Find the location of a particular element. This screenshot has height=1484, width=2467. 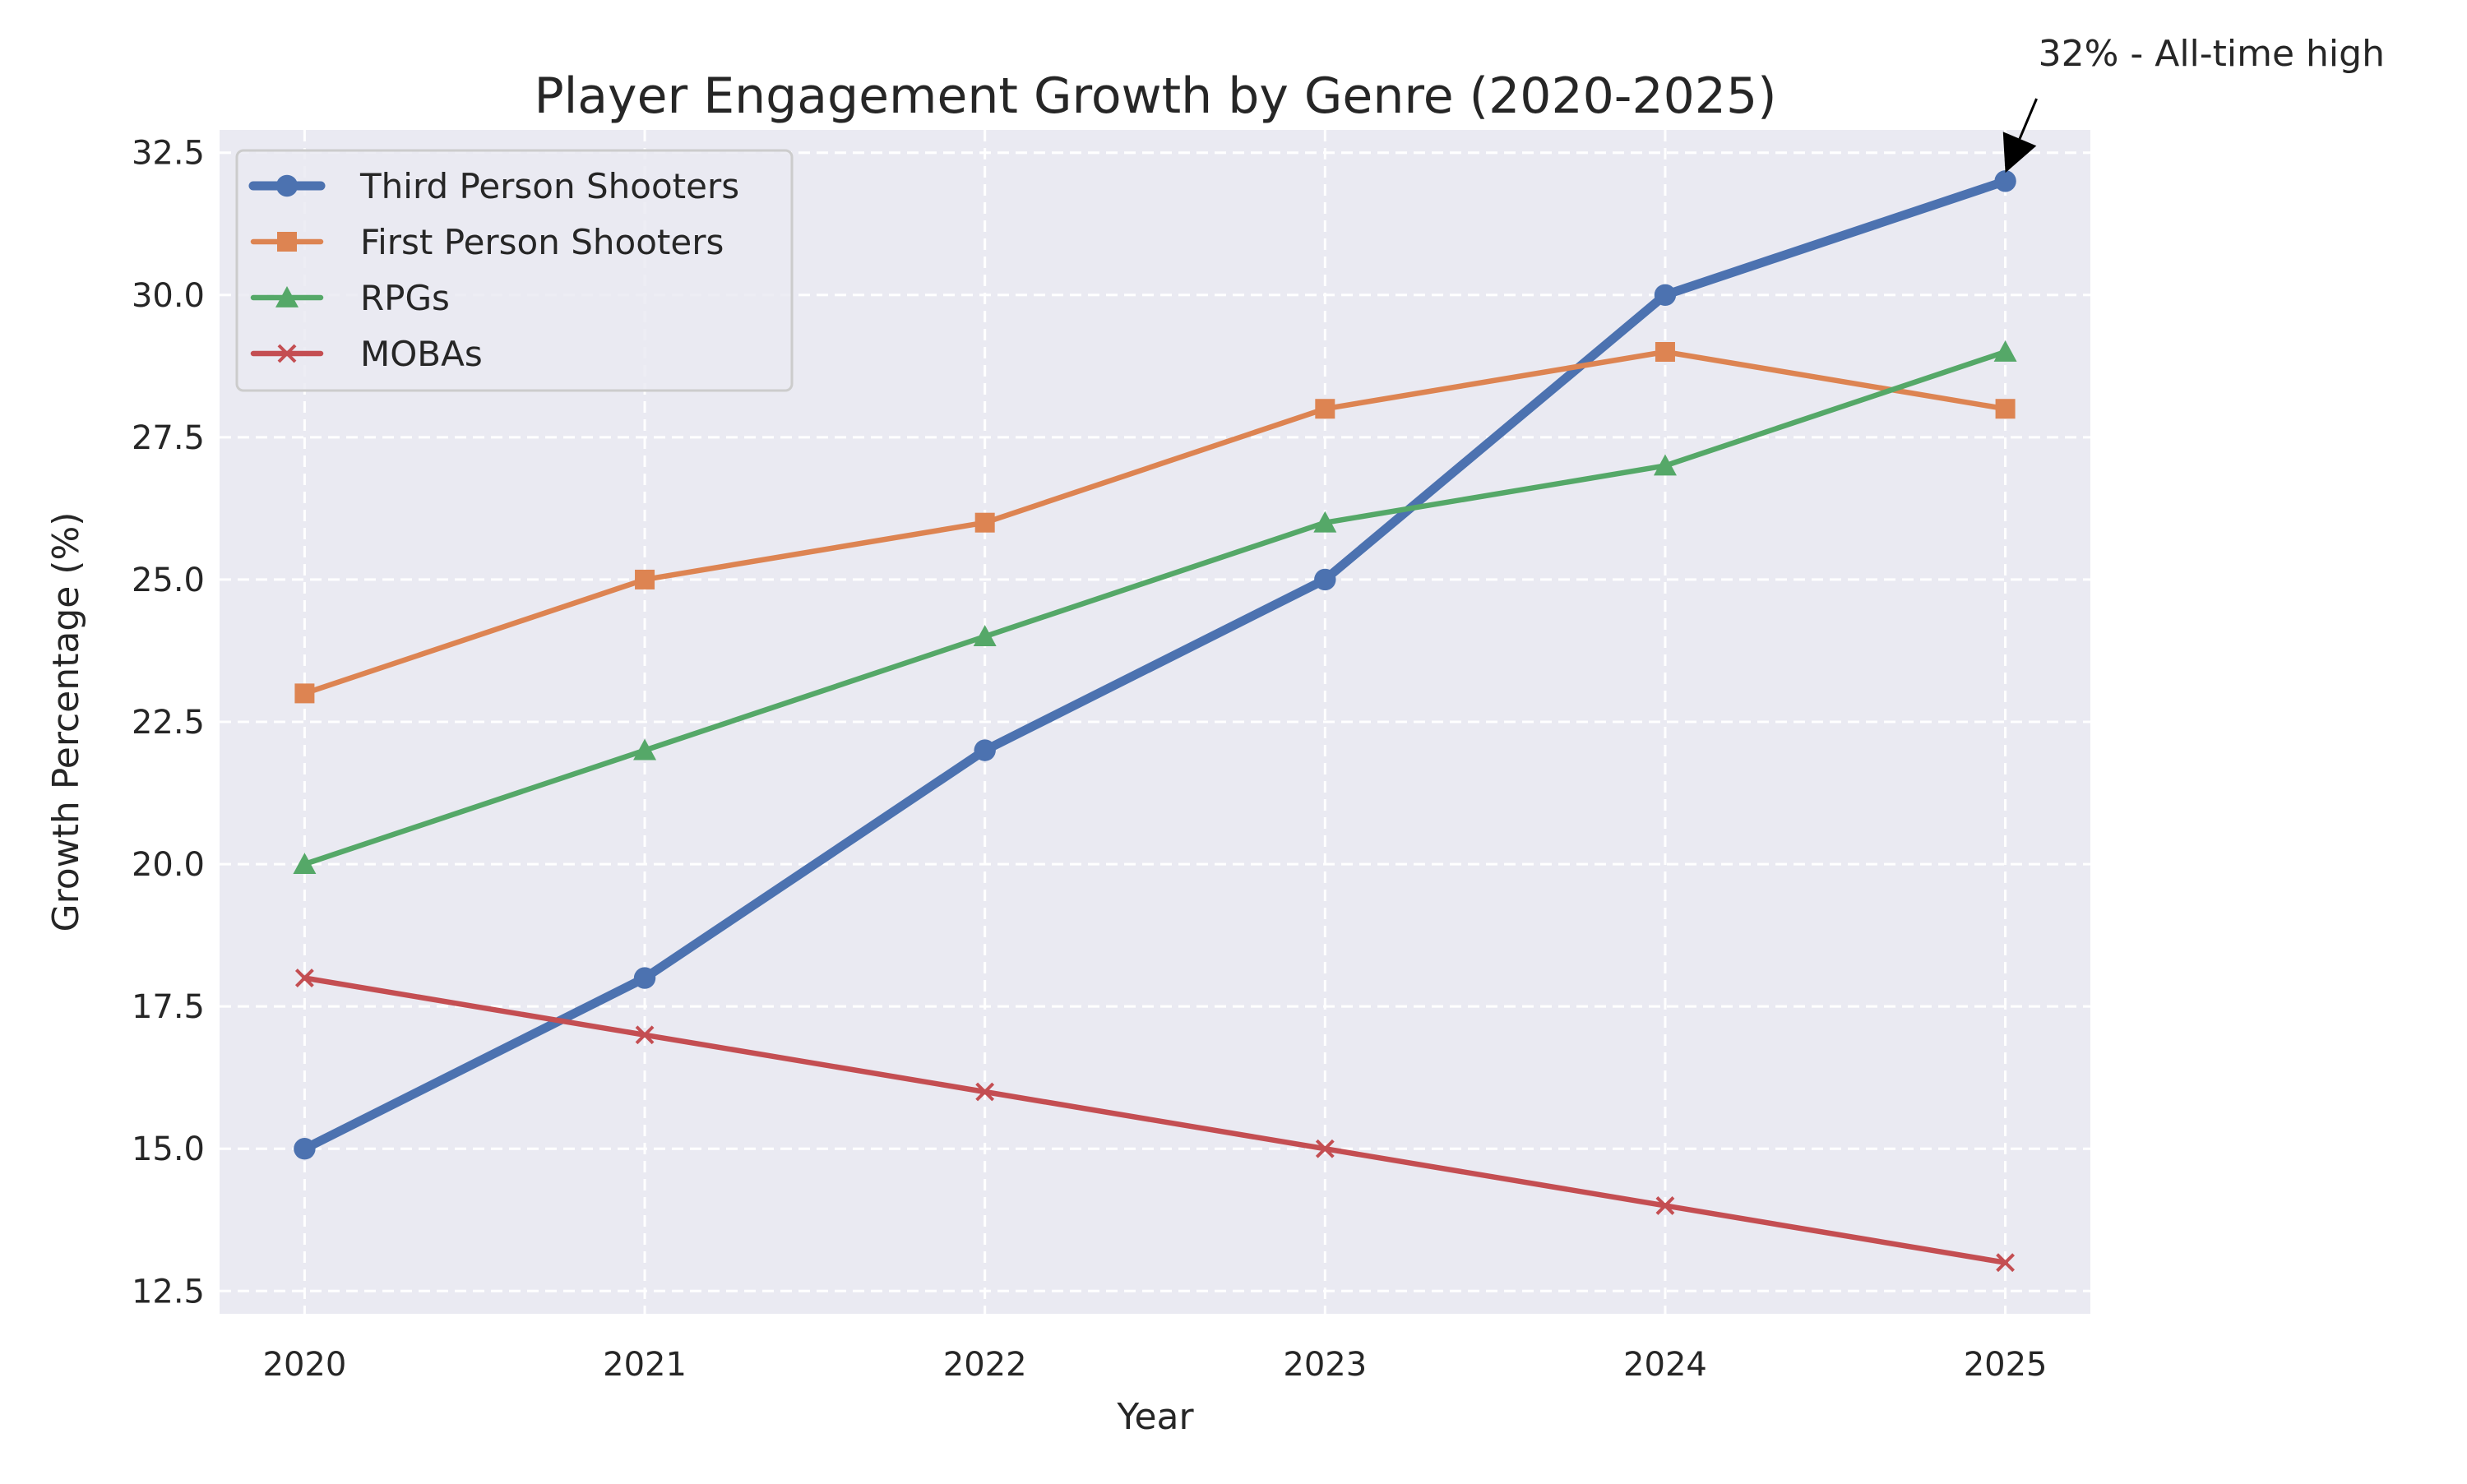

y-axis: 12.5 15.0 17.5 20.0 22.5 25.0 27.5 30.0 32.5 is located at coordinates (168, 723).